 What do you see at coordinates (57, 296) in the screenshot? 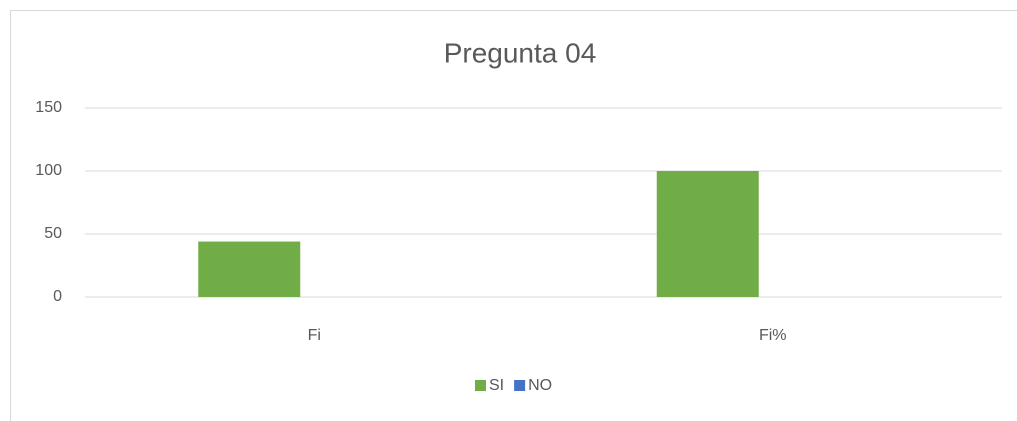
I see `y-tick-label: 0` at bounding box center [57, 296].